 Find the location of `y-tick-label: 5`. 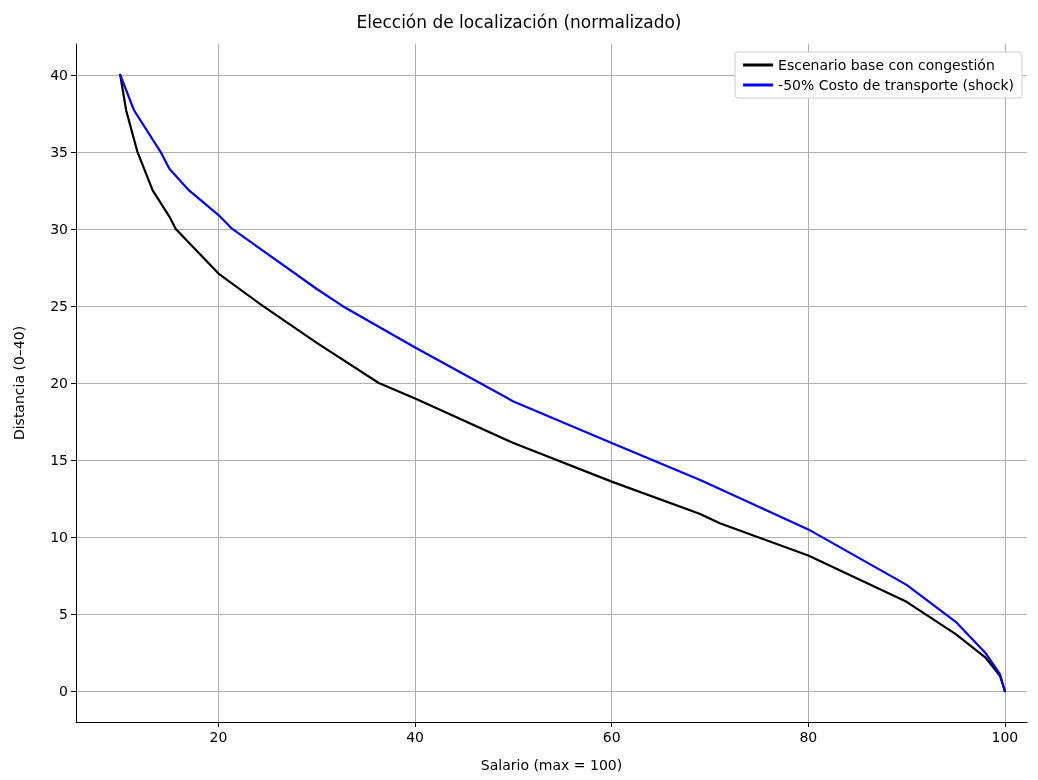

y-tick-label: 5 is located at coordinates (63, 614).